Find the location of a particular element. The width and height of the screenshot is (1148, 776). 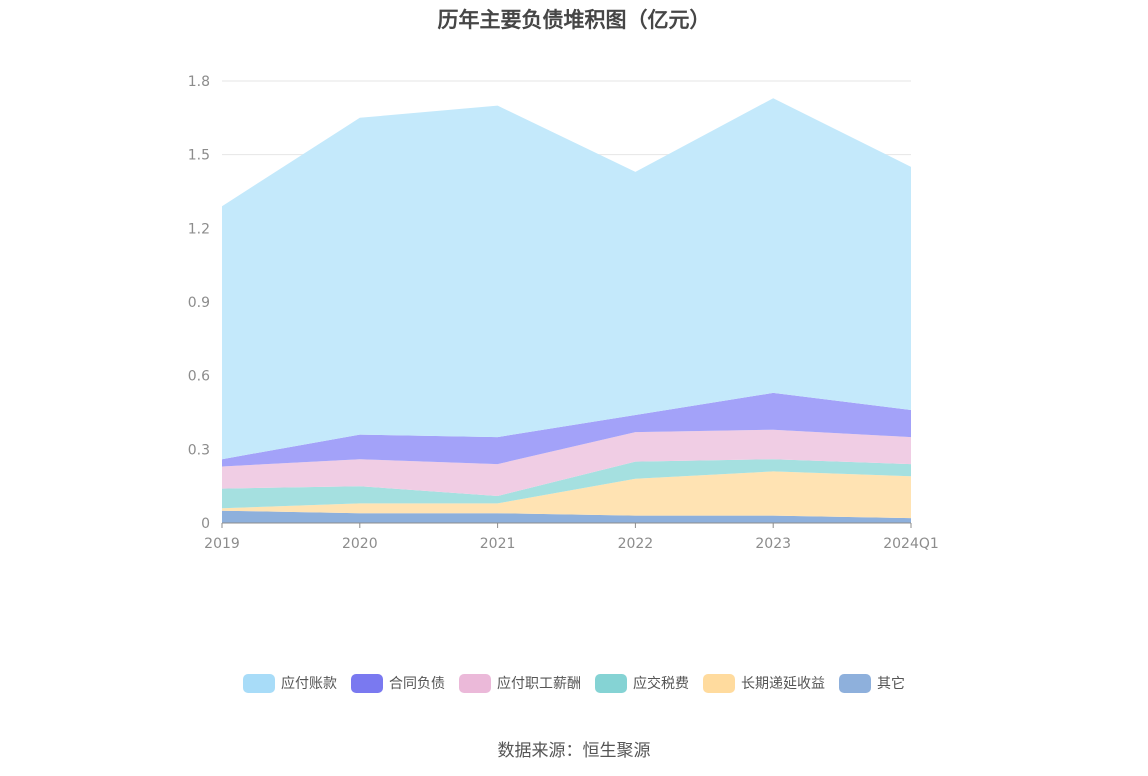

chart-title: 历年主要负债堆积图（亿元） is located at coordinates (574, 20).